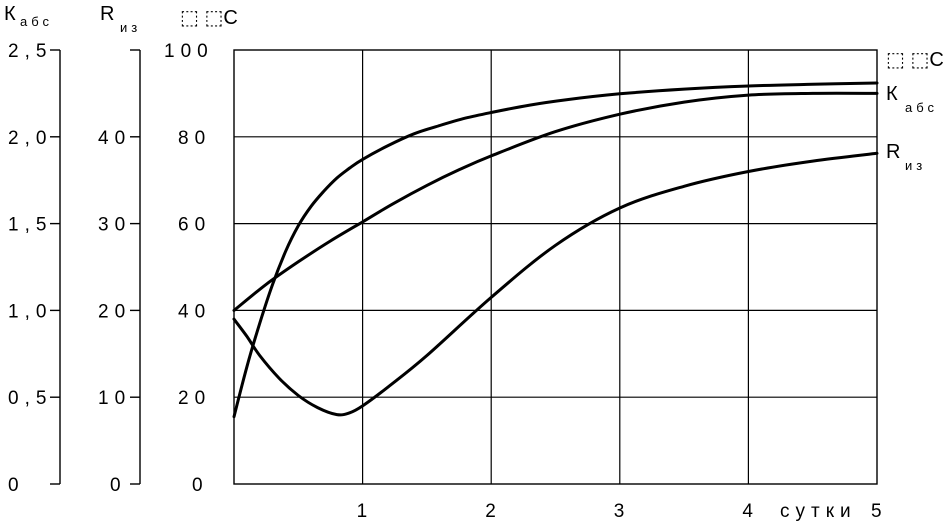 This screenshot has width=949, height=527. What do you see at coordinates (10, 14) in the screenshot?
I see `k-abs-axis-letter: К` at bounding box center [10, 14].